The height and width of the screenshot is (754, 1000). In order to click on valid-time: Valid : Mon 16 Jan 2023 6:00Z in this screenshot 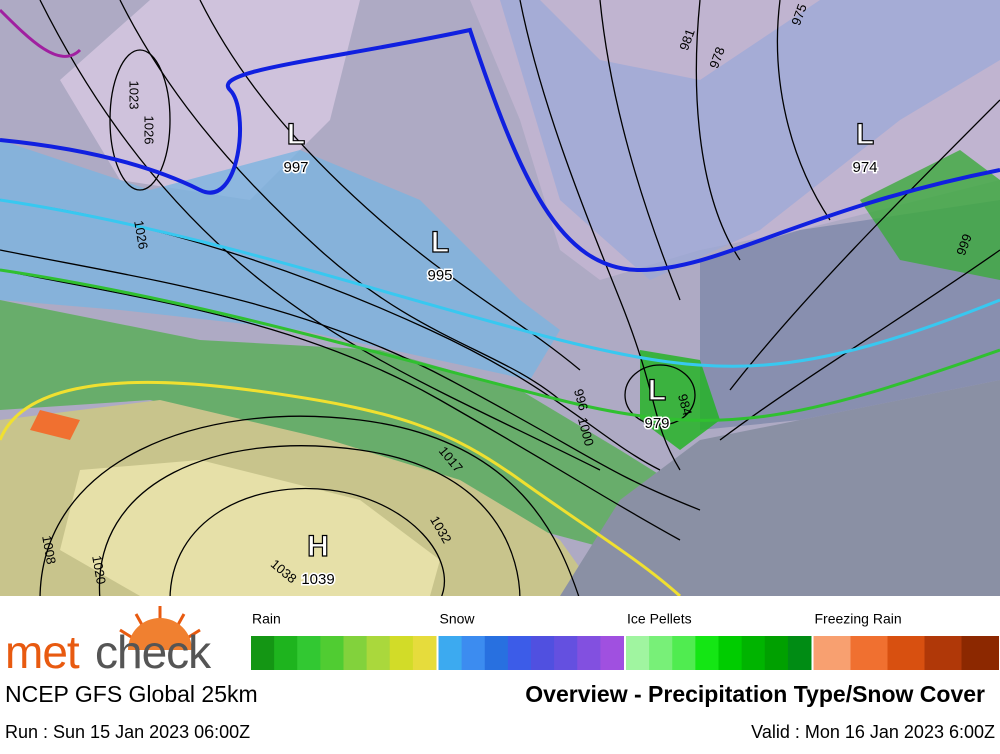, I will do `click(873, 732)`.